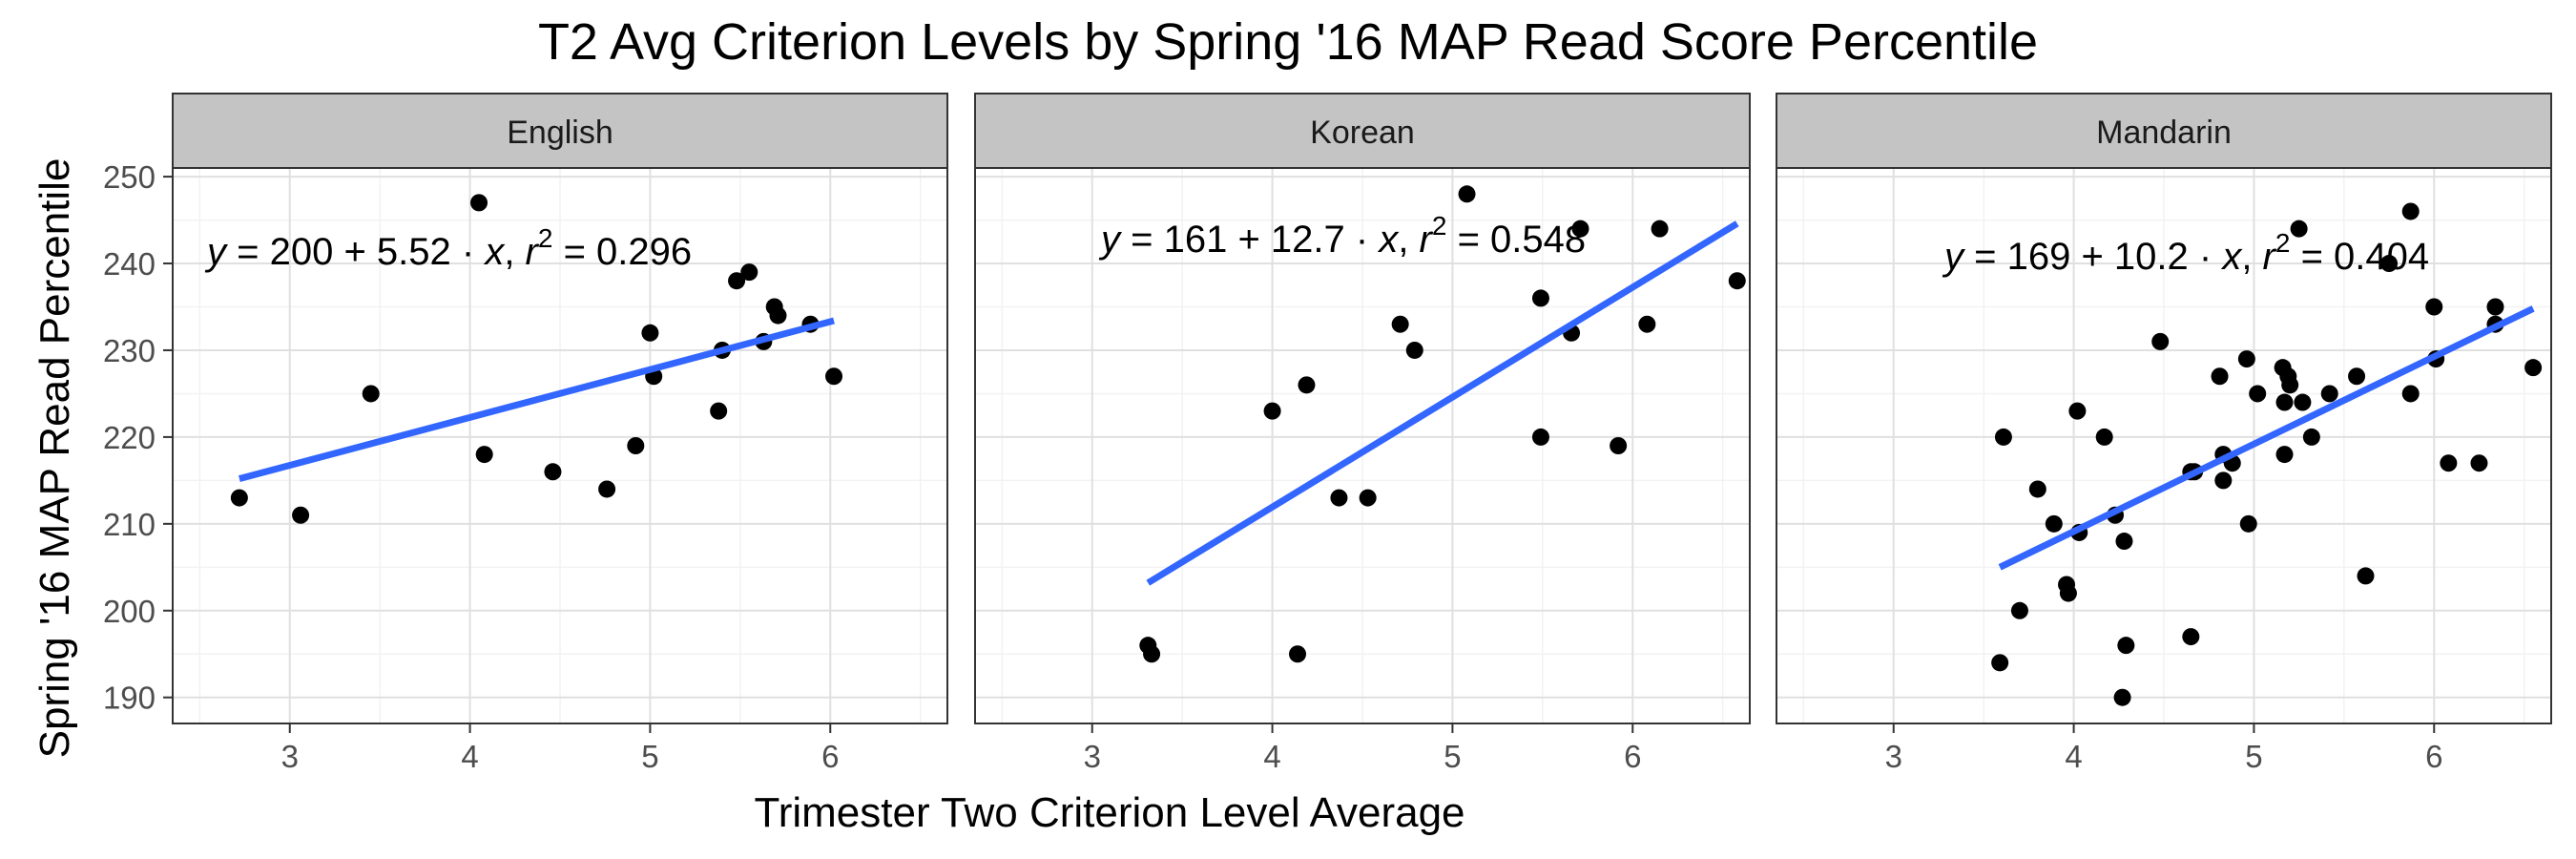 The height and width of the screenshot is (859, 2576). Describe the element at coordinates (129, 698) in the screenshot. I see `y-tick-label: 190` at that location.